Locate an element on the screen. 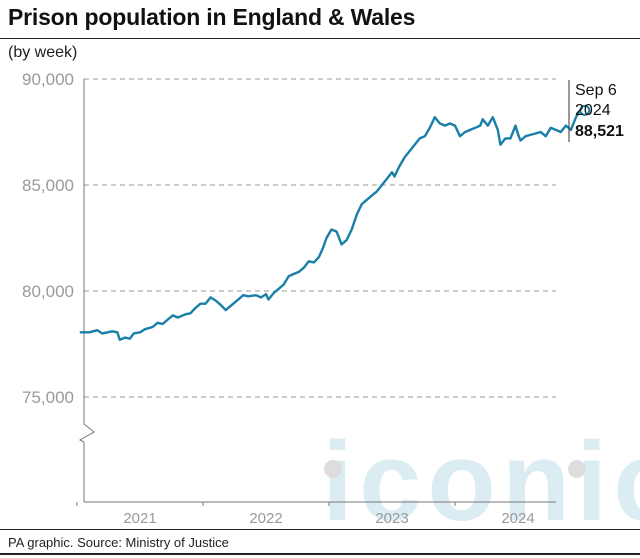 The width and height of the screenshot is (640, 558). x-tick-label: 2021 is located at coordinates (139, 518).